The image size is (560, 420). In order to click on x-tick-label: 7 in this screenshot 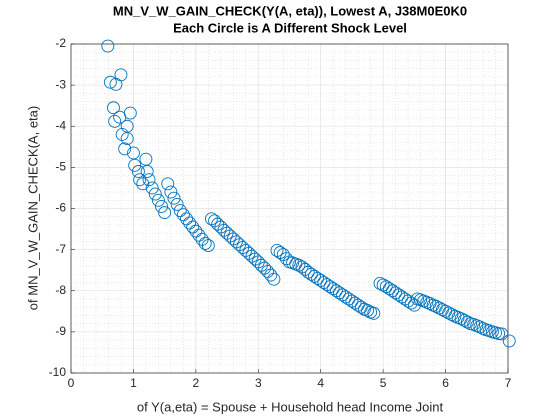, I will do `click(508, 383)`.